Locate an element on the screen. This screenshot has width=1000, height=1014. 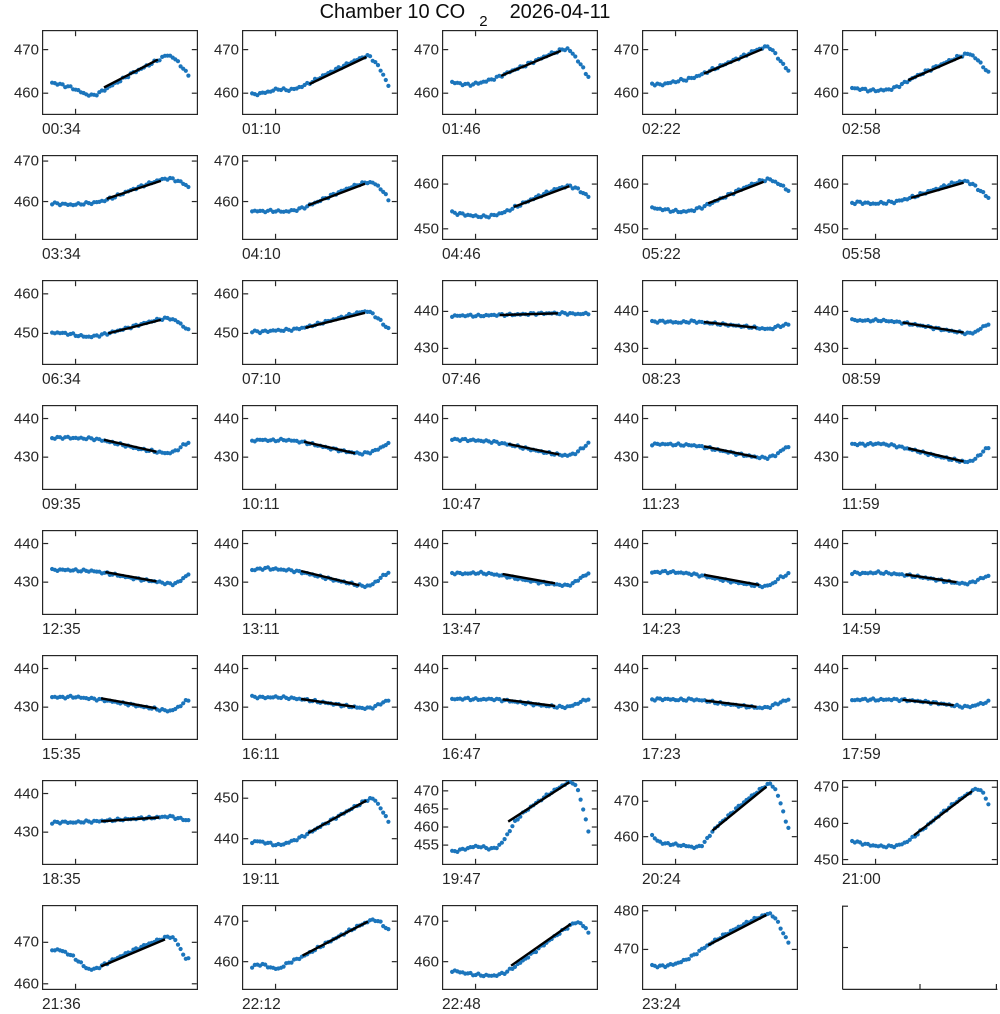
time-label: 22:12 is located at coordinates (261, 1004).